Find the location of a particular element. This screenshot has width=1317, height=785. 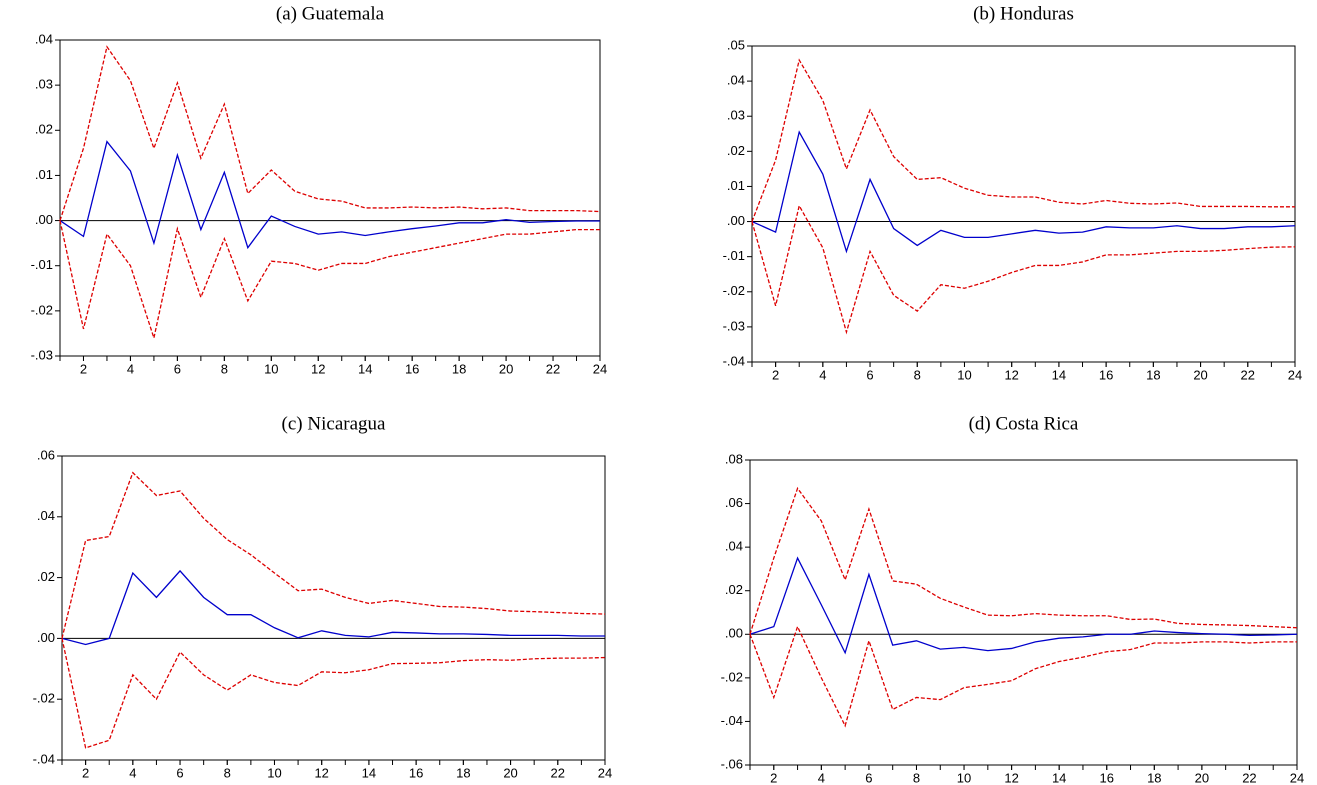

y-tick-label: .08 is located at coordinates (734, 458).